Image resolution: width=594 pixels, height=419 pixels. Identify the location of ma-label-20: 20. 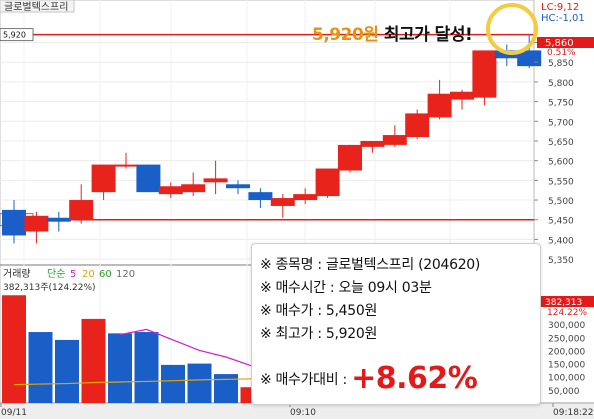
(88, 274).